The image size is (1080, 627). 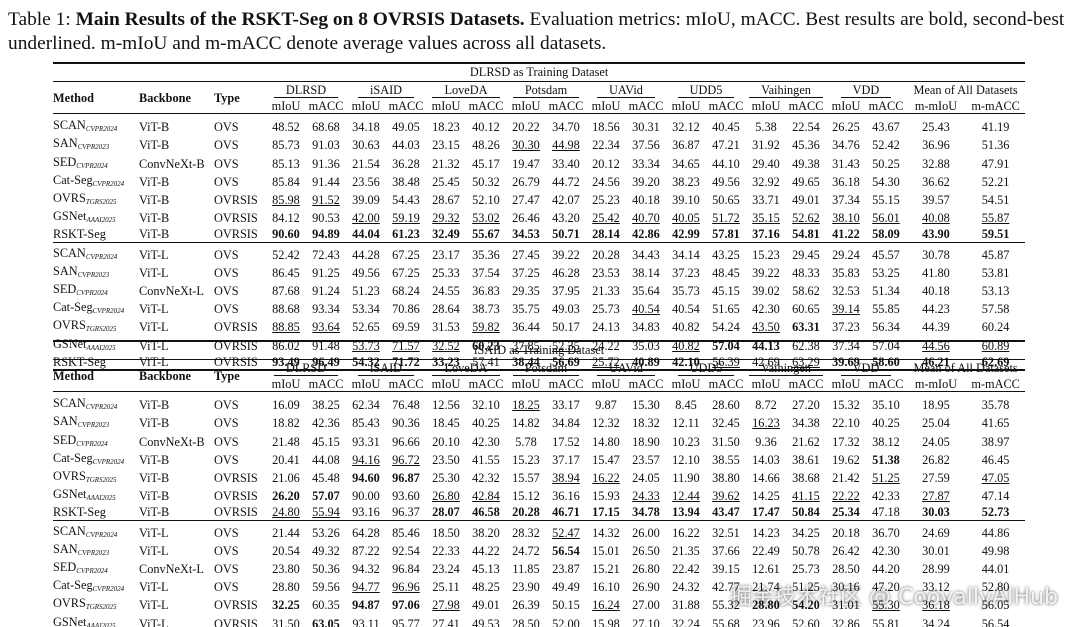 What do you see at coordinates (526, 254) in the screenshot?
I see `metric-value: 27.45` at bounding box center [526, 254].